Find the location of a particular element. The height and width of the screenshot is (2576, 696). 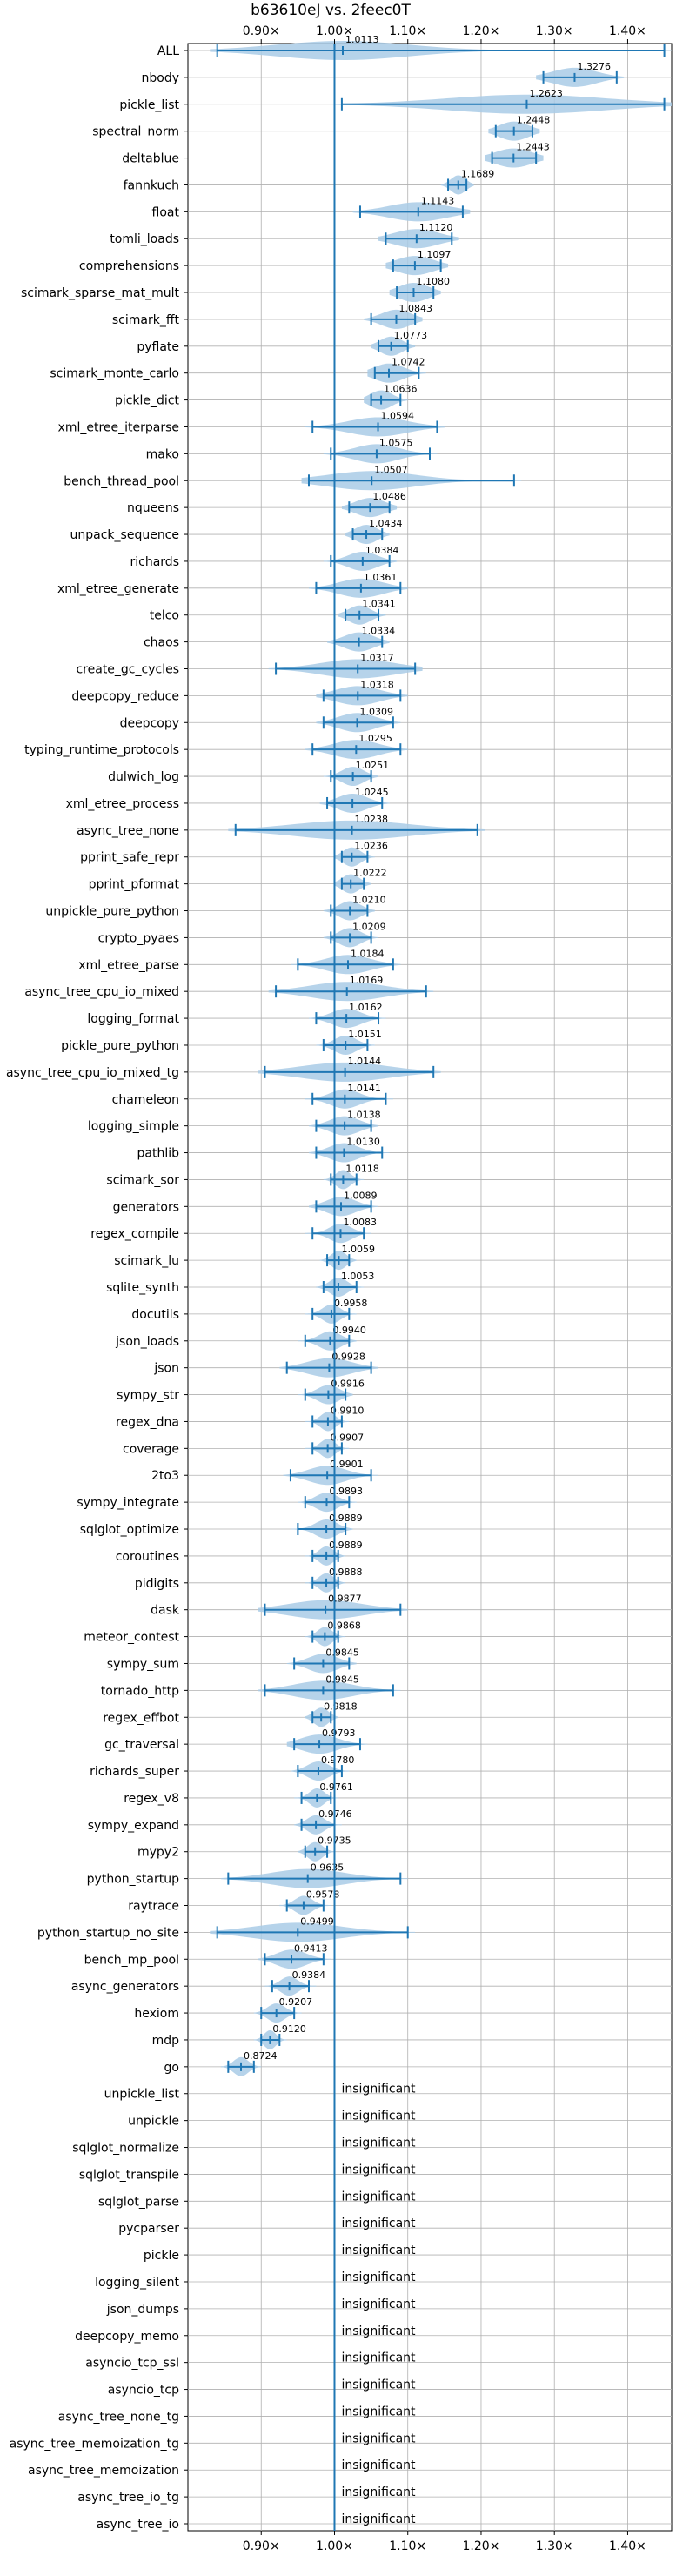

benchmark-label: 2to3 is located at coordinates (165, 1476).